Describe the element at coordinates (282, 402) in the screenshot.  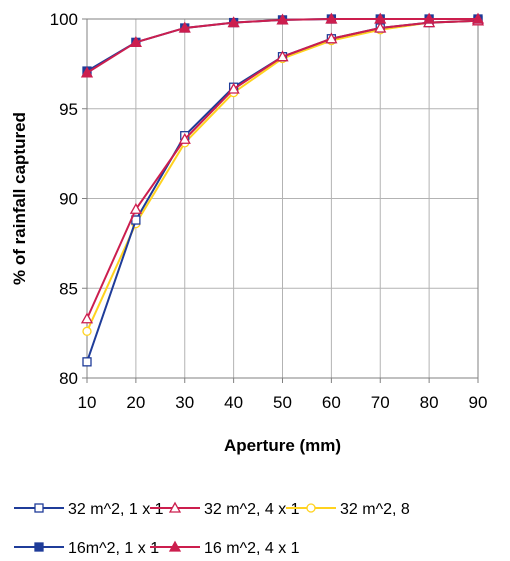
I see `x-tick-label: 50` at that location.